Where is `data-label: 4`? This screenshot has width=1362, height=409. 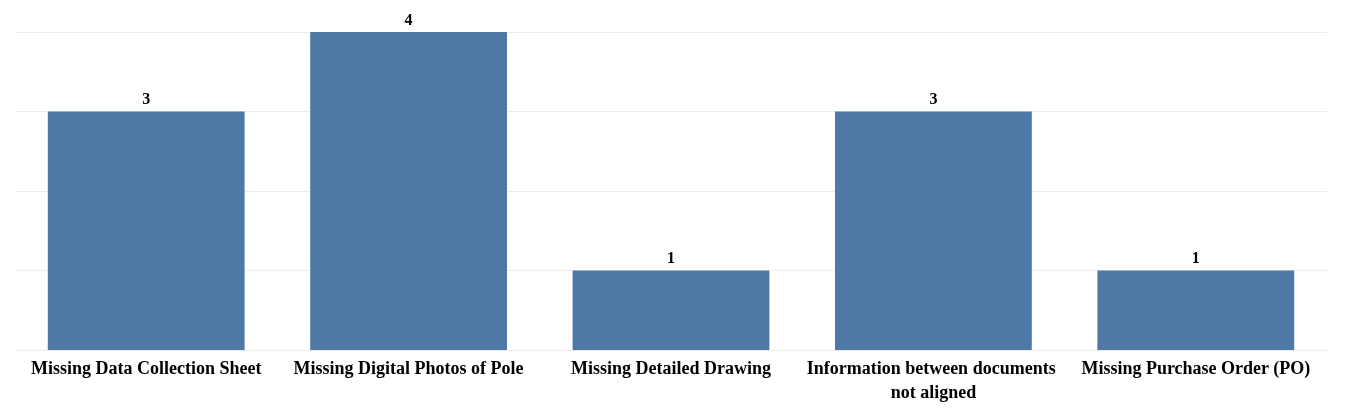
data-label: 4 is located at coordinates (408, 19).